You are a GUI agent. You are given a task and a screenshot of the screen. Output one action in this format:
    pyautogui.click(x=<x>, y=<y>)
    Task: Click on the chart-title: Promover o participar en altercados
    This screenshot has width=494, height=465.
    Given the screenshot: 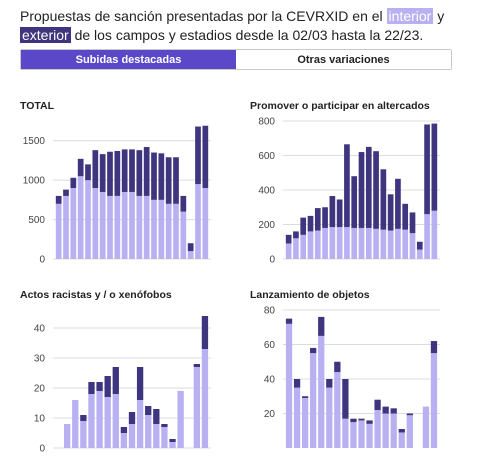 What is the action you would take?
    pyautogui.click(x=340, y=106)
    